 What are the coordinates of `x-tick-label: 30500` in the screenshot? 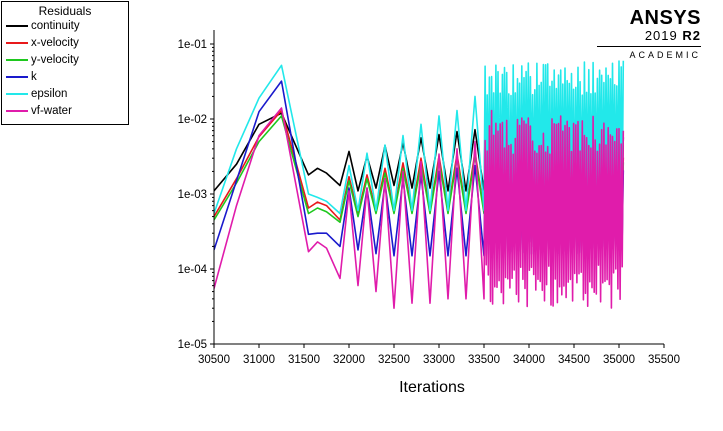 It's located at (214, 360).